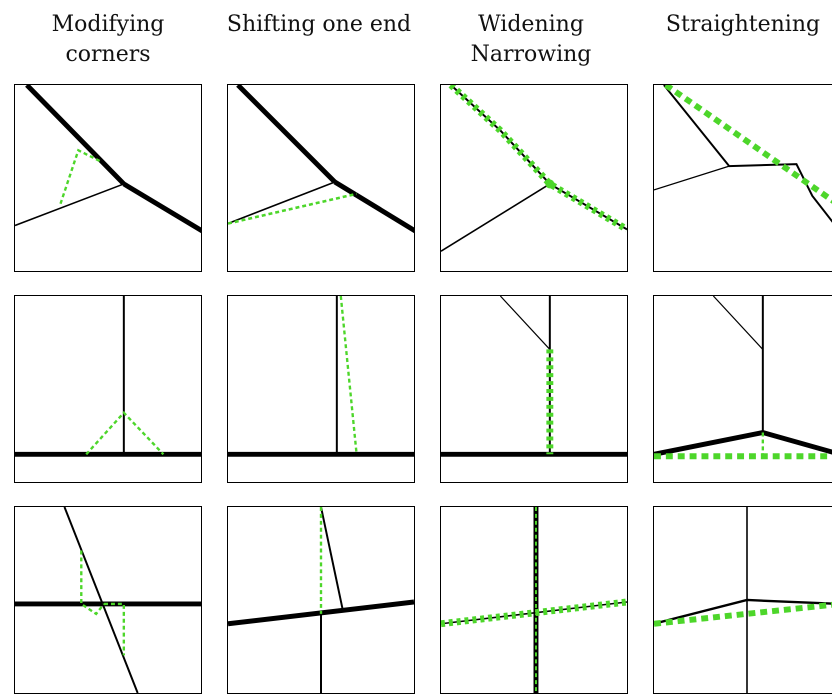 Image resolution: width=832 pixels, height=694 pixels. I want to click on column-header-shifting-one-end: Shifting one end, so click(319, 25).